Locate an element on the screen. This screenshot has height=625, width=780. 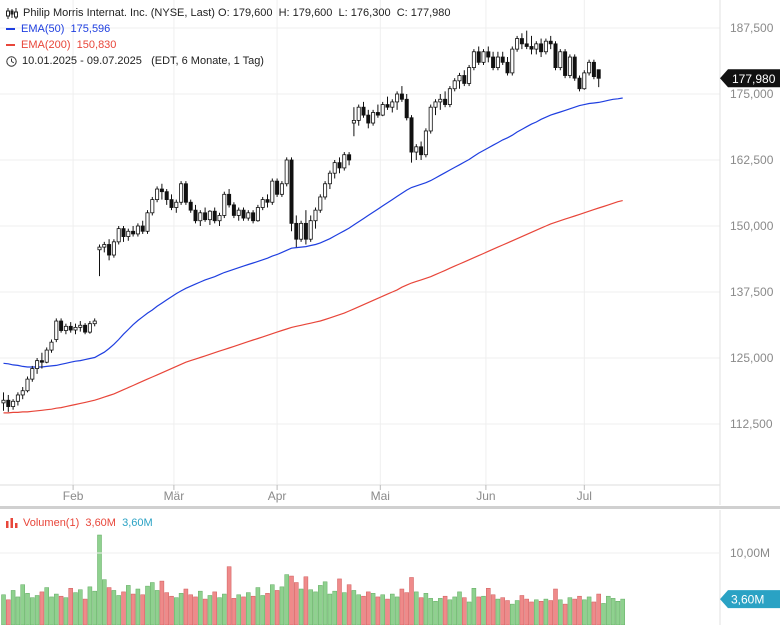
period-range: 10.01.2025 - 09.07.2025 is located at coordinates (82, 61).